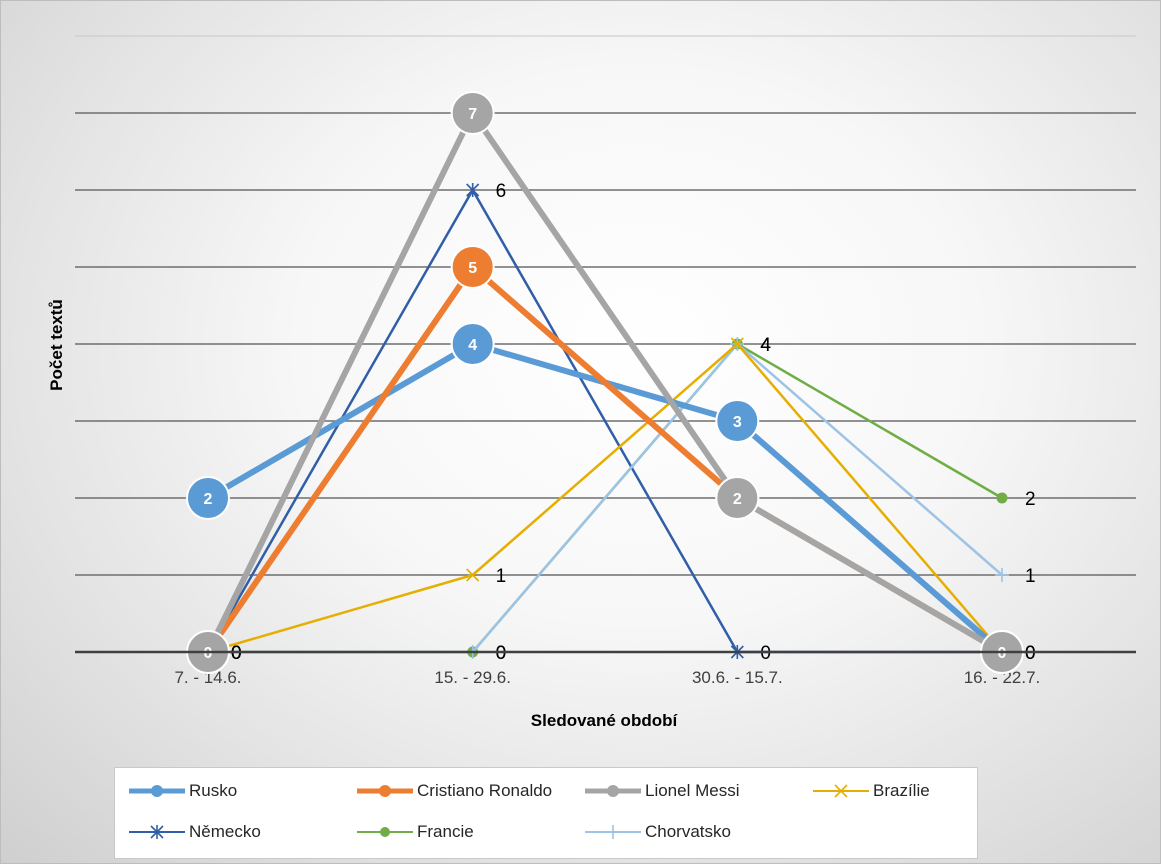 This screenshot has height=865, width=1161. I want to click on legend-item: Cristiano Ronaldo, so click(453, 791).